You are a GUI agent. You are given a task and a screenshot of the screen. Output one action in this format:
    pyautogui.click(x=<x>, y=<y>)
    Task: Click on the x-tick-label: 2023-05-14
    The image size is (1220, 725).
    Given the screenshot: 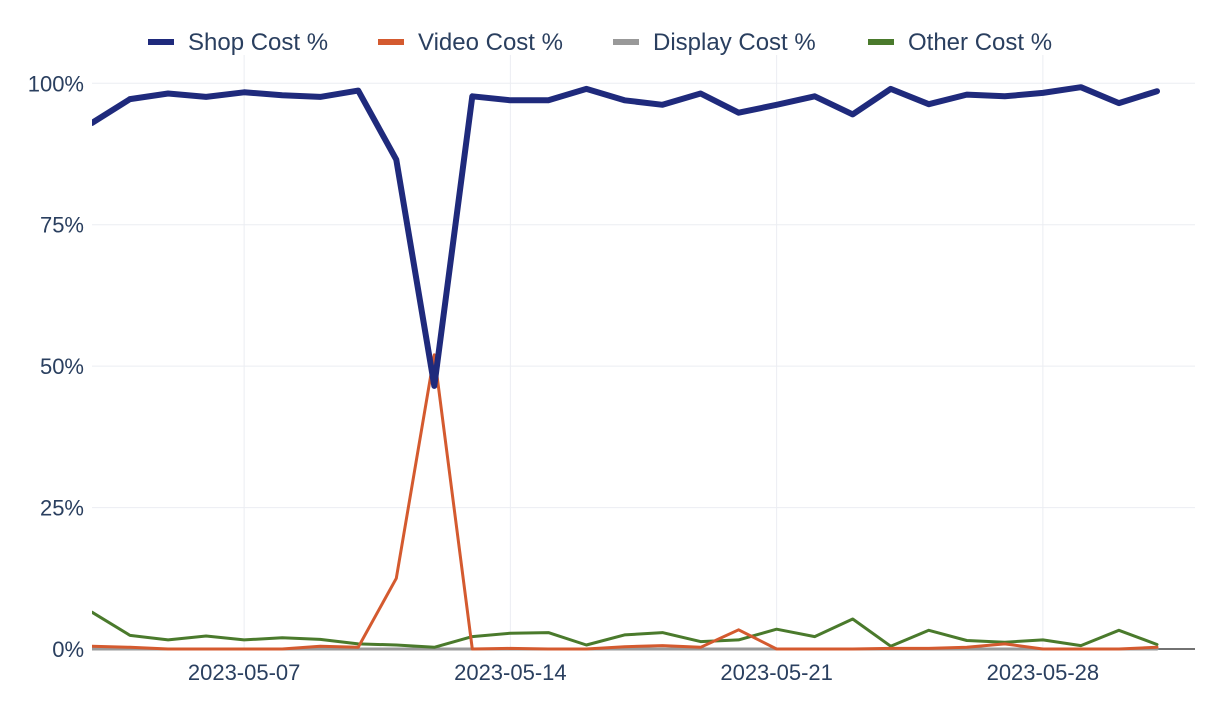 What is the action you would take?
    pyautogui.click(x=510, y=672)
    